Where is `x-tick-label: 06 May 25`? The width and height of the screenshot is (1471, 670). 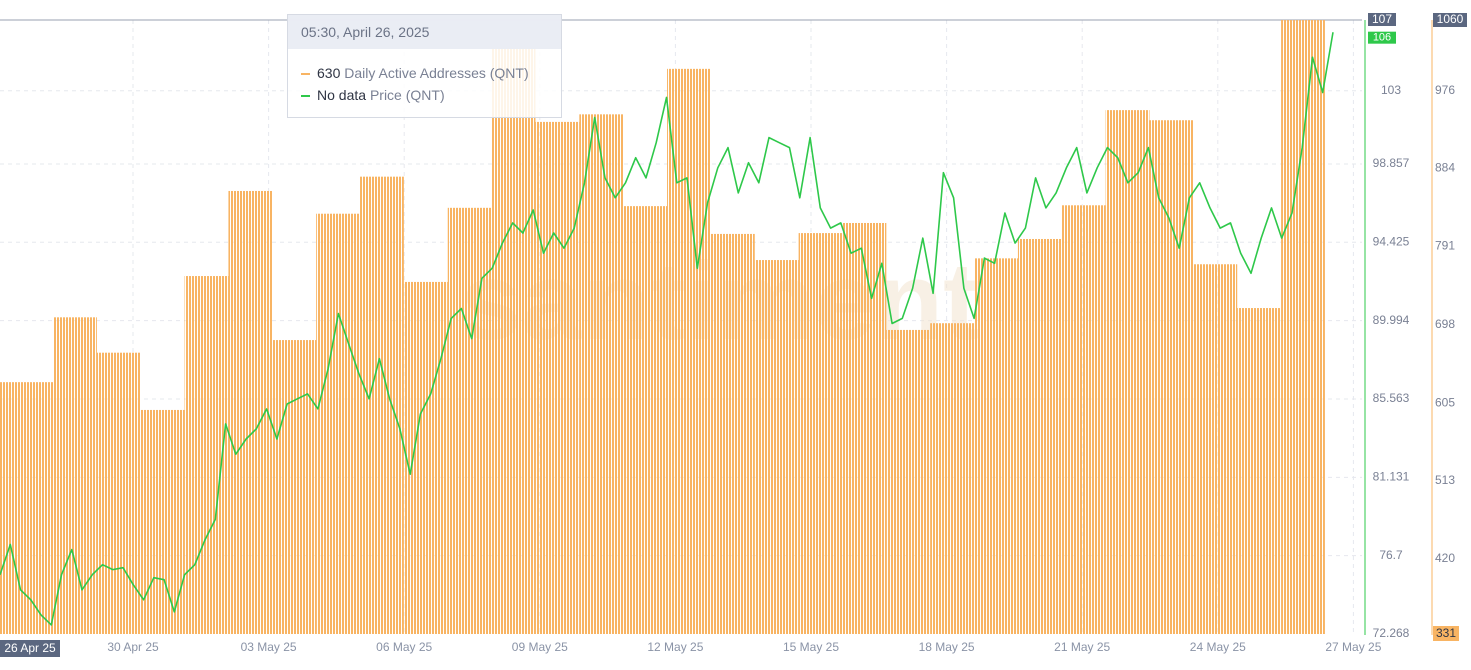
x-tick-label: 06 May 25 is located at coordinates (404, 647).